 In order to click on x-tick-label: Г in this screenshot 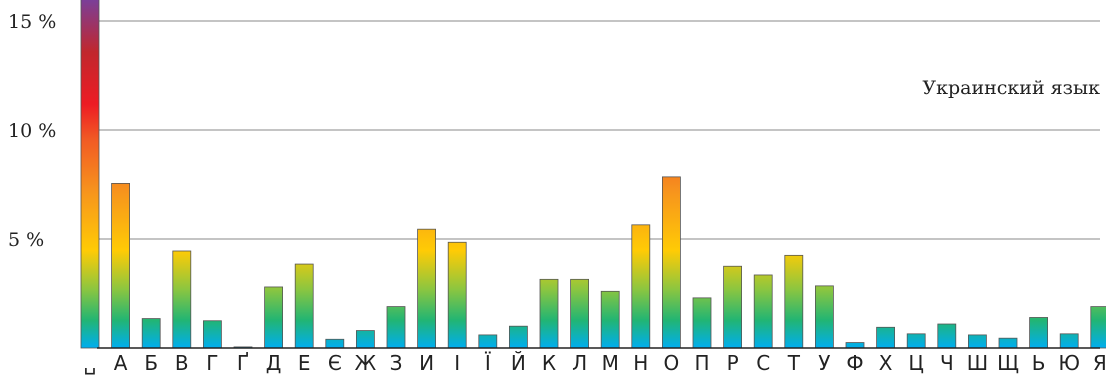, I will do `click(212, 363)`.